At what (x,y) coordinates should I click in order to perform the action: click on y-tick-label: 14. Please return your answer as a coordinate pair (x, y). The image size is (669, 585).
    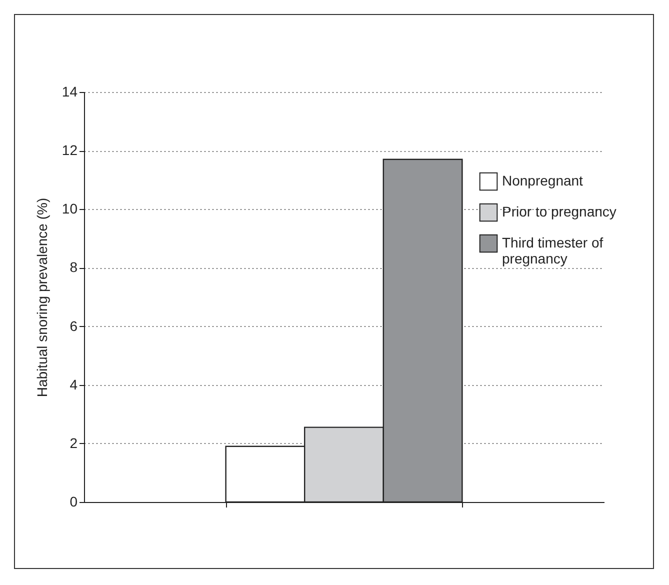
    Looking at the image, I should click on (70, 92).